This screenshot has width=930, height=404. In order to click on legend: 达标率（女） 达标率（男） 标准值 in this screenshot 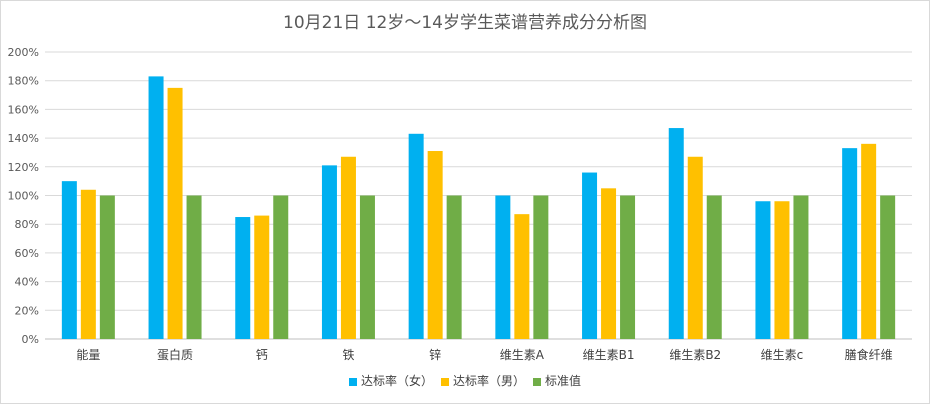, I will do `click(465, 380)`.